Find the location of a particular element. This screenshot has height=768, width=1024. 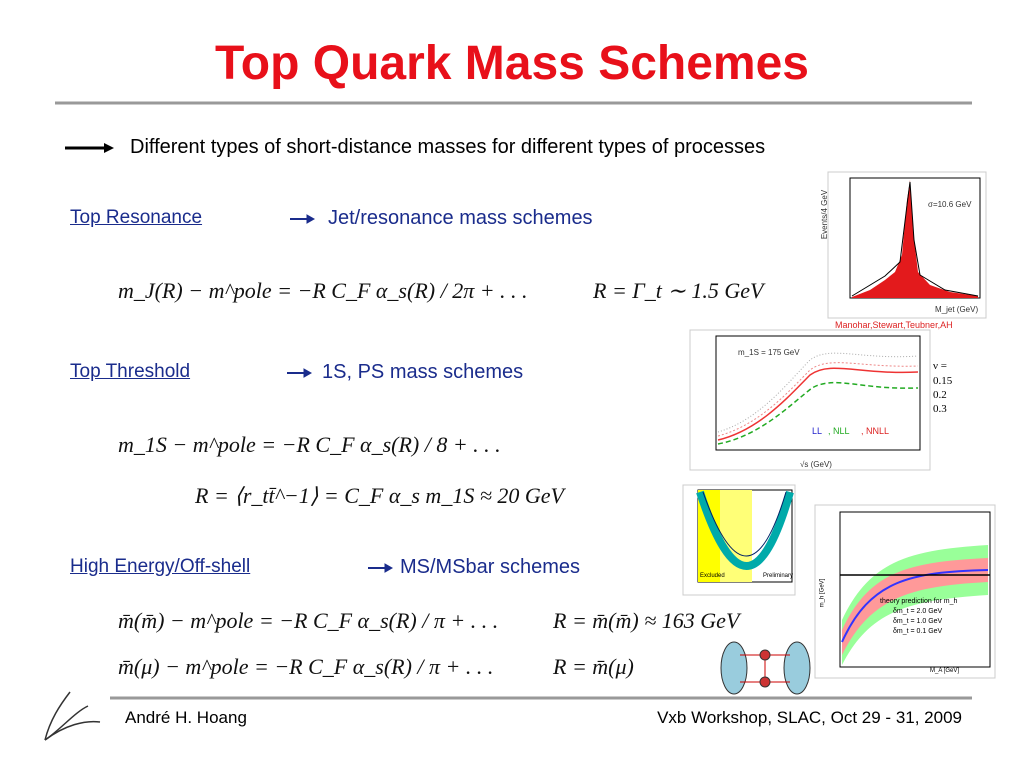

x-label: M_A [GeV] is located at coordinates (945, 671).